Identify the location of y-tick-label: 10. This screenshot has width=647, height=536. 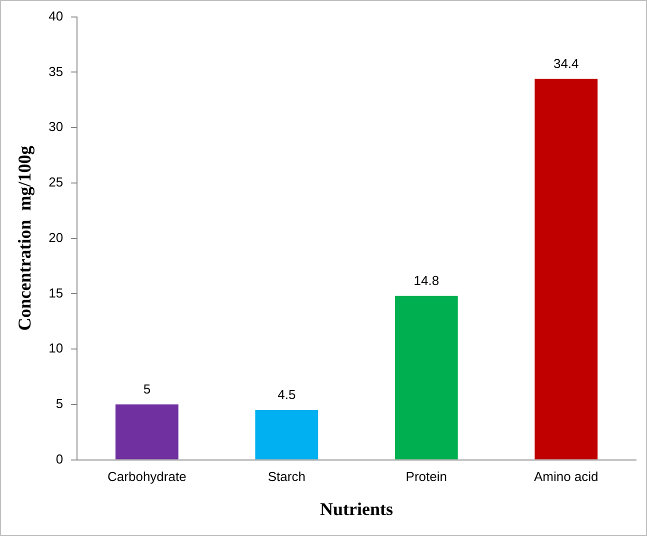
(56, 348).